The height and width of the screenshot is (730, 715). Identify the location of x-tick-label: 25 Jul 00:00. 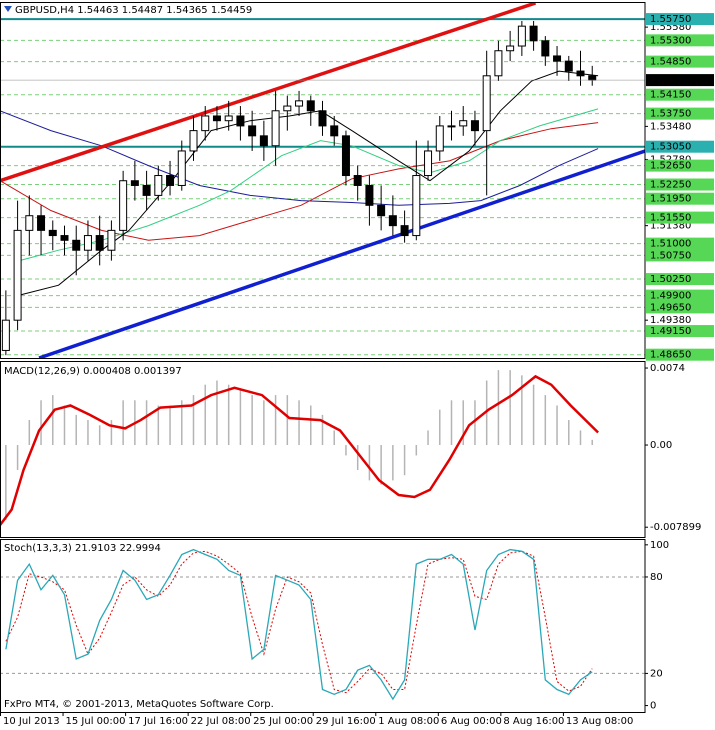
(283, 721).